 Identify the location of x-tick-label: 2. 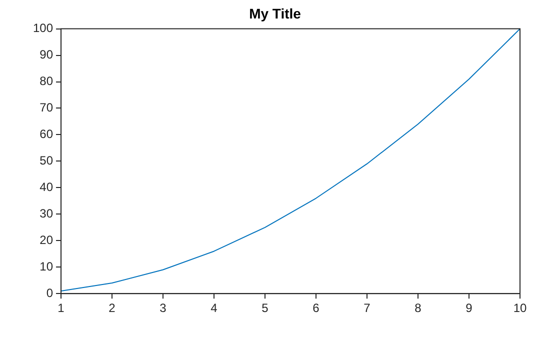
(112, 308).